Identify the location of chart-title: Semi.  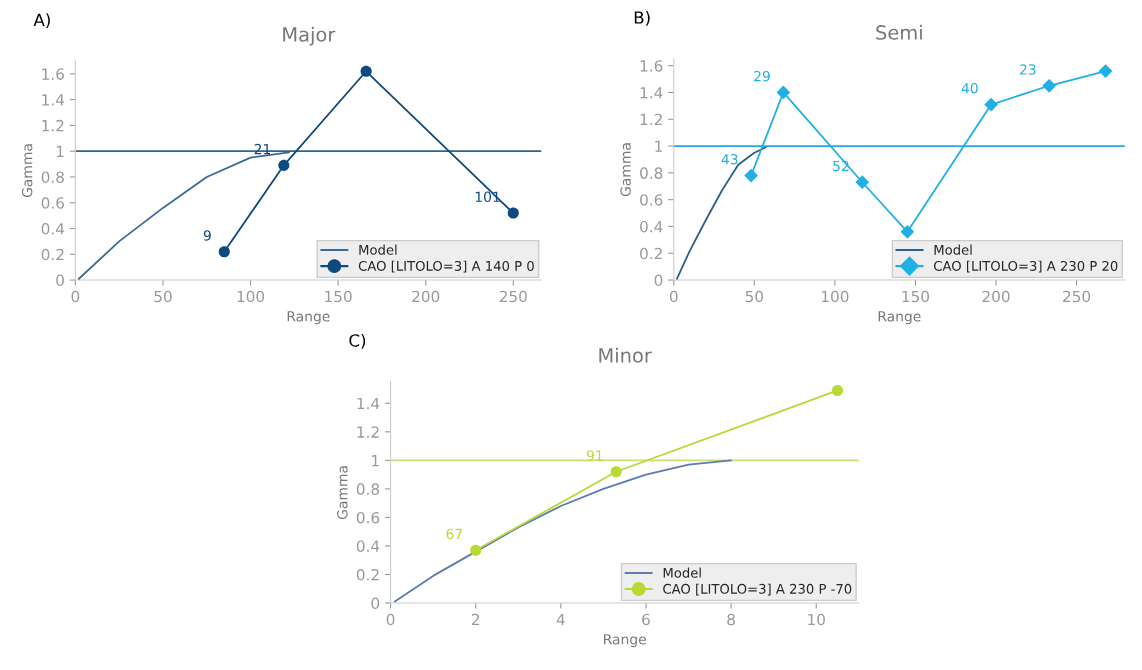
(899, 32).